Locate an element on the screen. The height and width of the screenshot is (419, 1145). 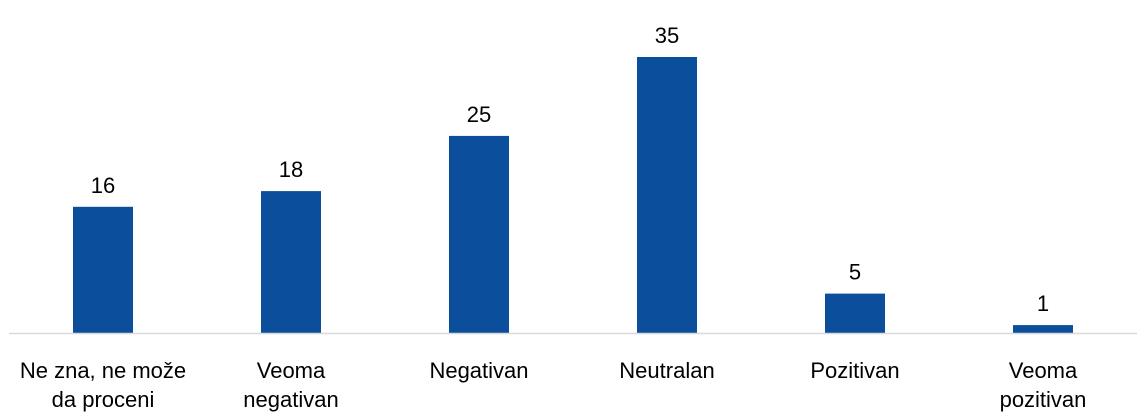
category-label-2-line-0: Negativan is located at coordinates (478, 370).